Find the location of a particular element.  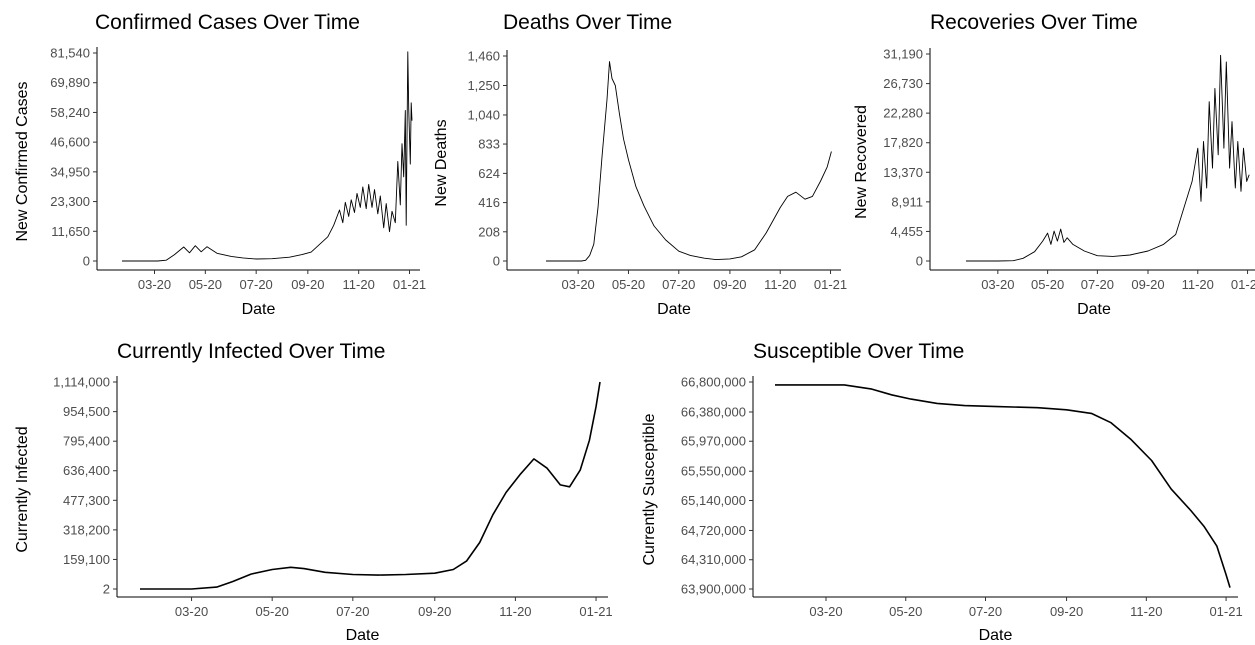

series-line-recoveries is located at coordinates (1108, 158).